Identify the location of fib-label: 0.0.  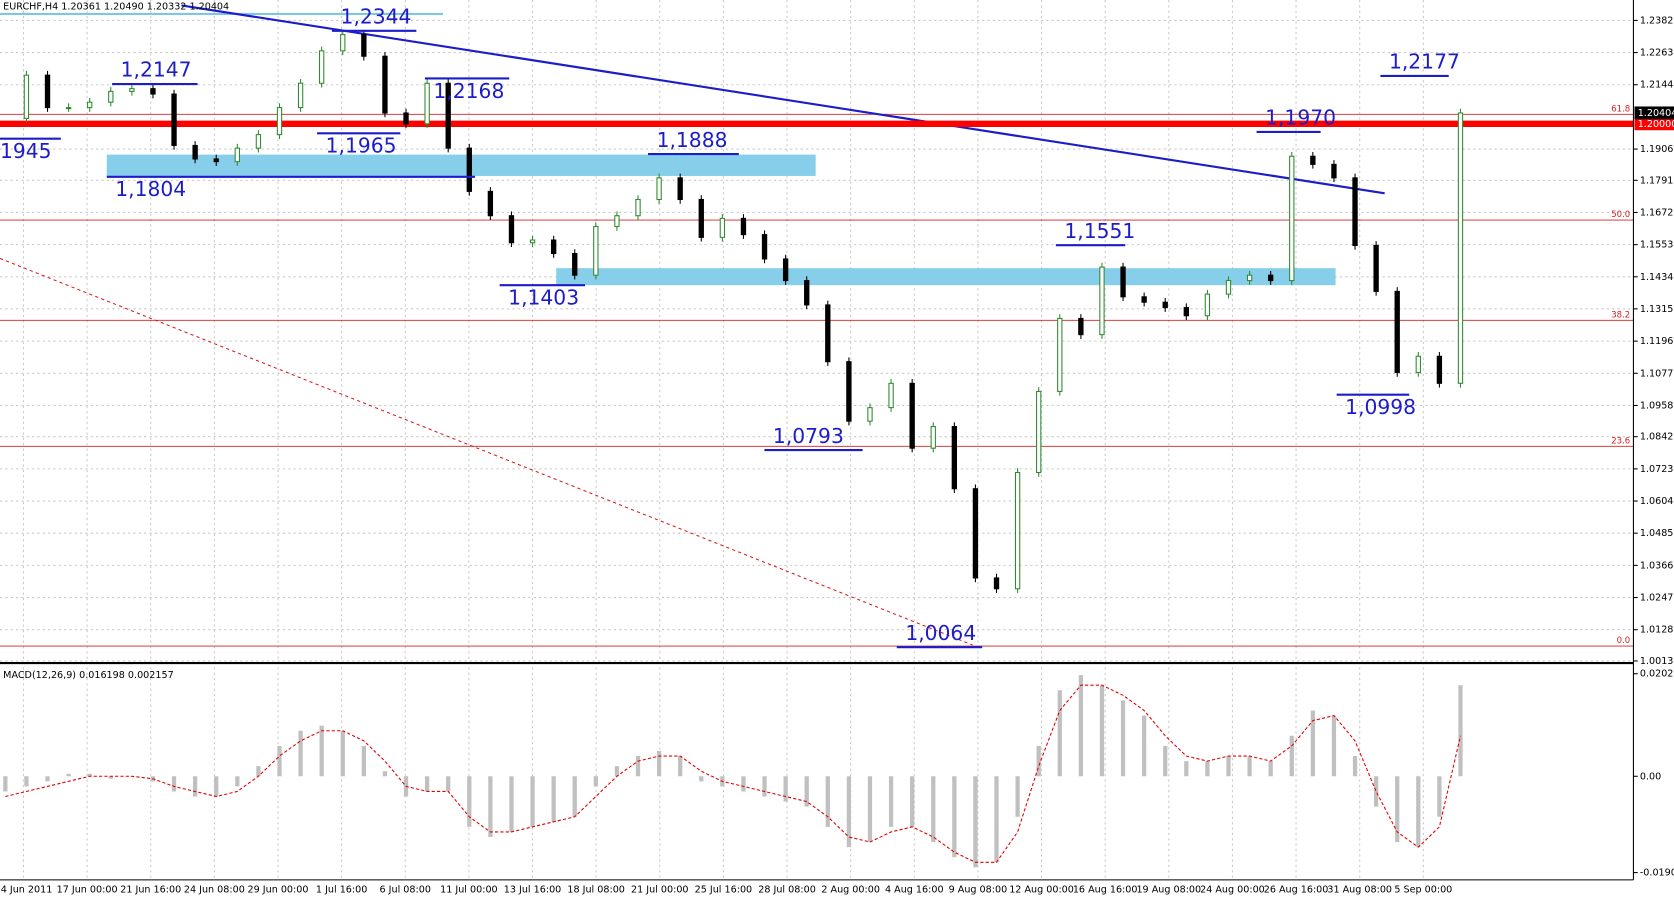
(1624, 641).